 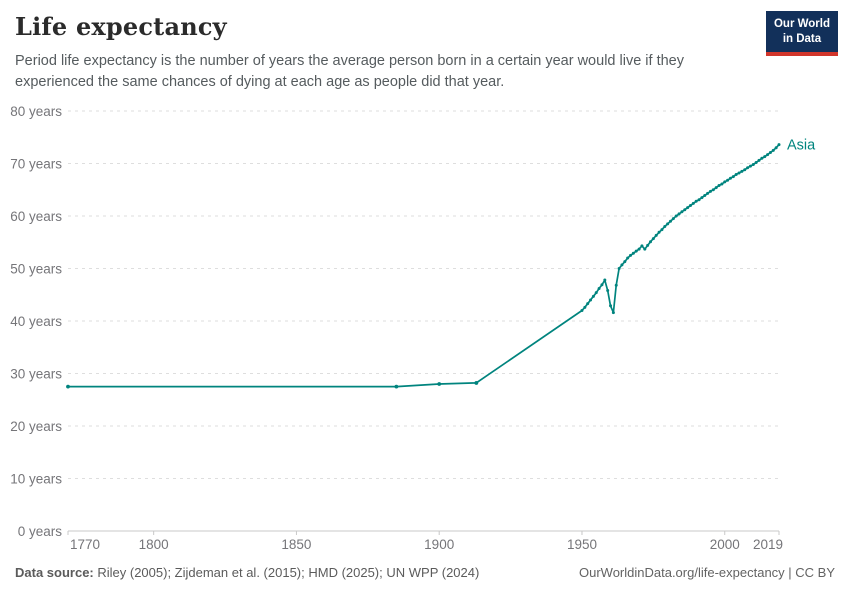 I want to click on series-entity-label: Asia, so click(x=801, y=146).